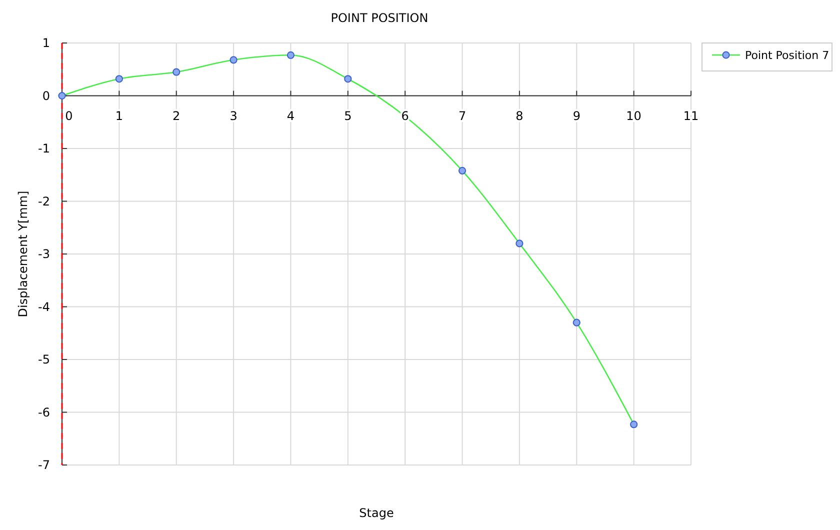 This screenshot has width=840, height=530. Describe the element at coordinates (44, 412) in the screenshot. I see `y-tick-label: -6` at that location.